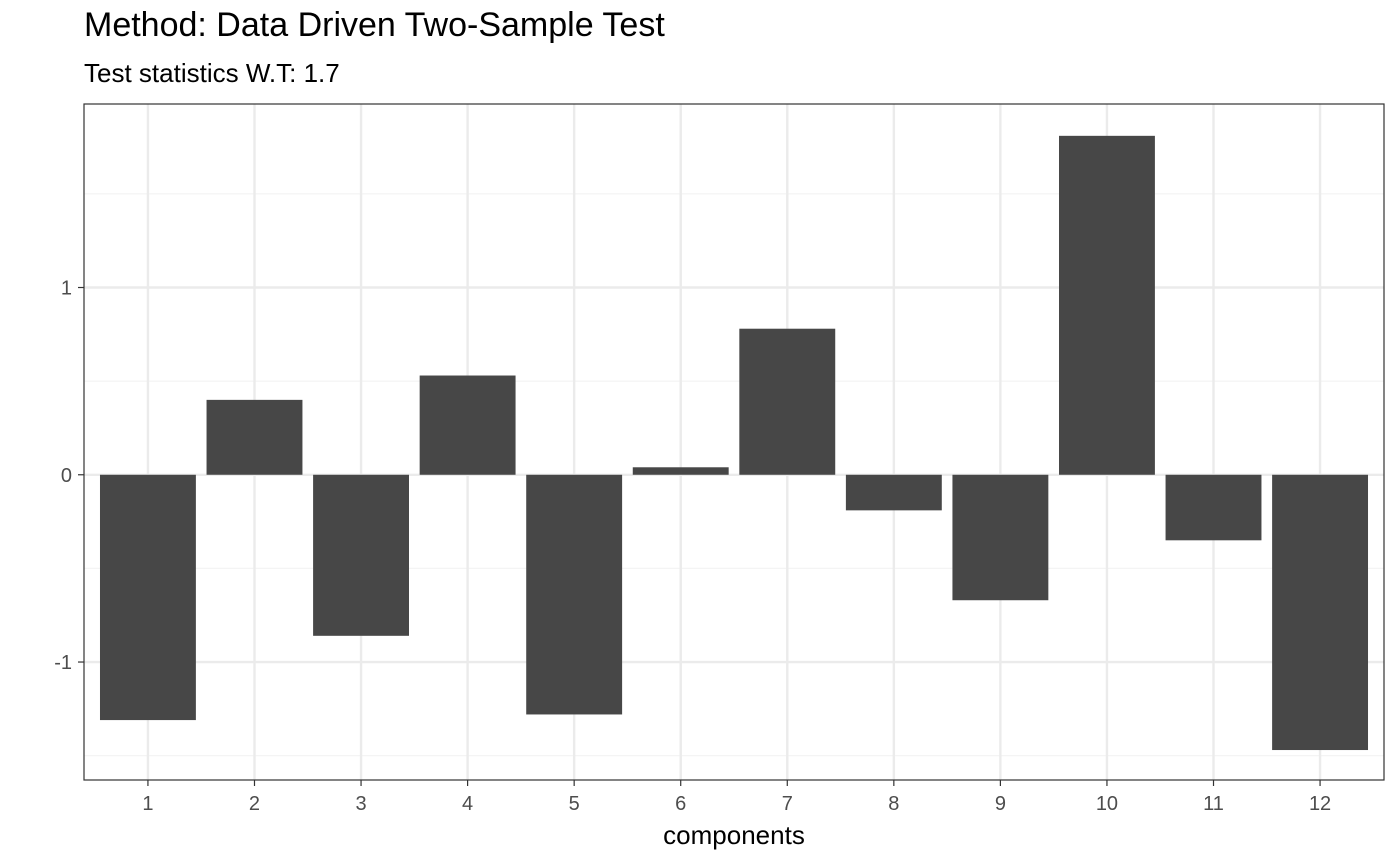 The height and width of the screenshot is (866, 1400). Describe the element at coordinates (1000, 804) in the screenshot. I see `x-tick-label: 9` at that location.